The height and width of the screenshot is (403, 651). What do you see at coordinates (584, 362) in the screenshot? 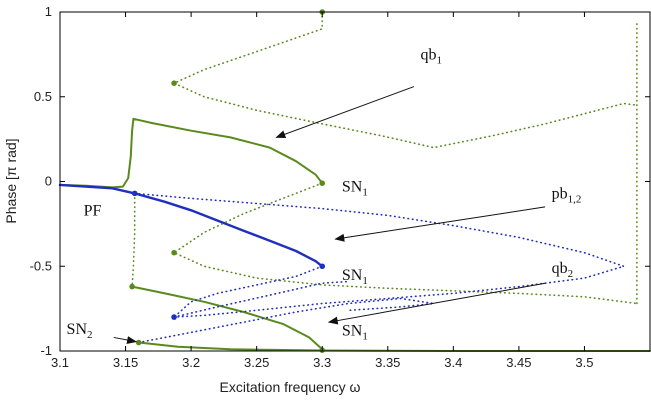
I see `x-tick-label: 3.5` at bounding box center [584, 362].